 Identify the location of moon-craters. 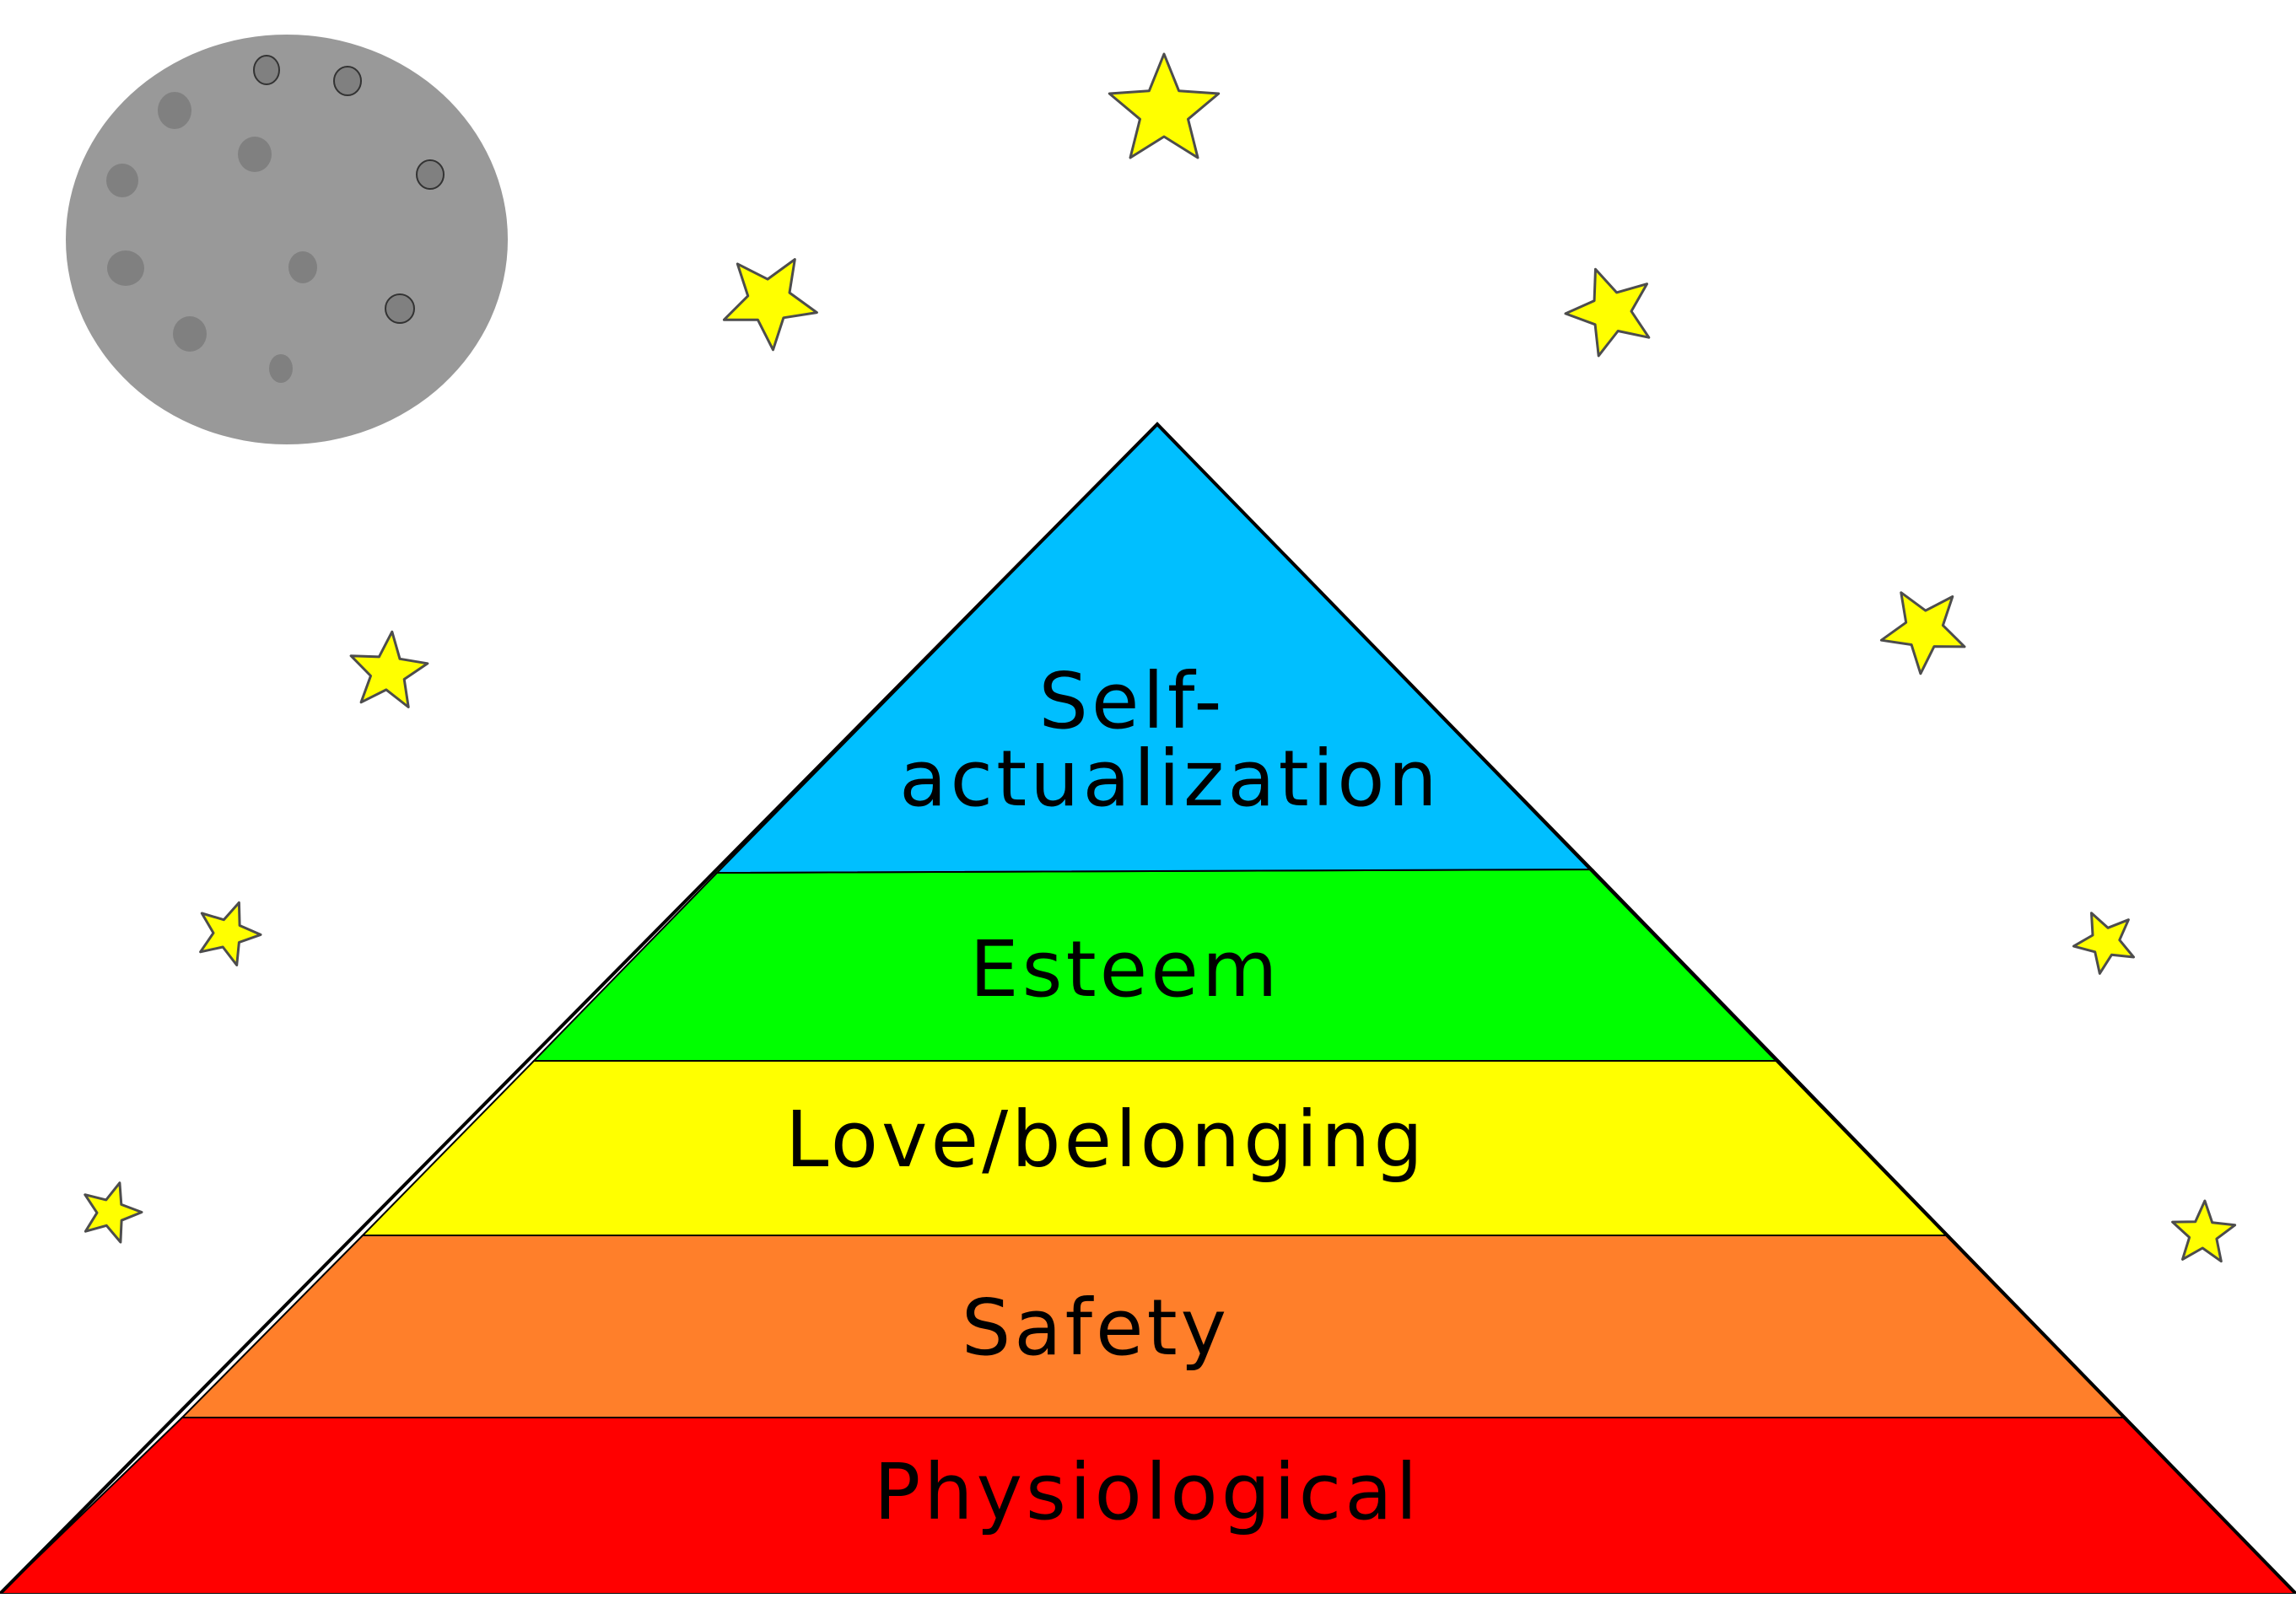
(275, 219).